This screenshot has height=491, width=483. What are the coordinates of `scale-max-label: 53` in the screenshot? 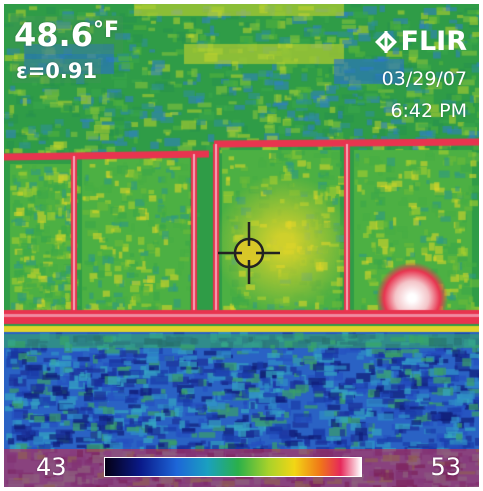 It's located at (445, 467).